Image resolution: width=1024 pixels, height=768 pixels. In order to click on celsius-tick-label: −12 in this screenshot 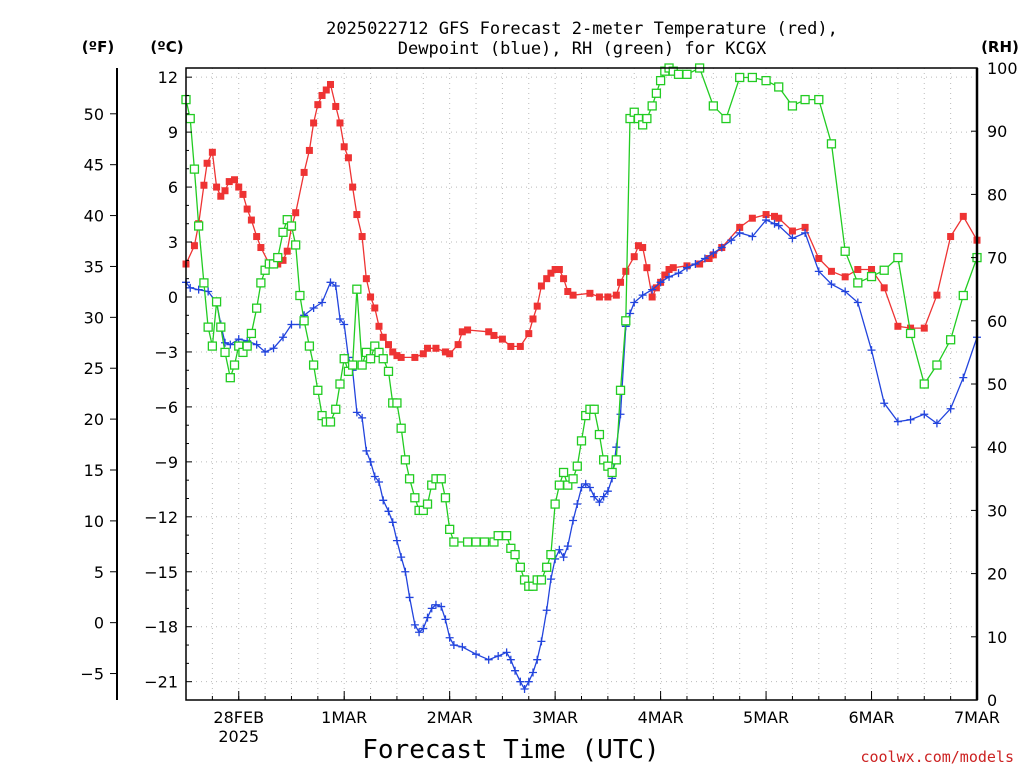, I will do `click(161, 517)`.